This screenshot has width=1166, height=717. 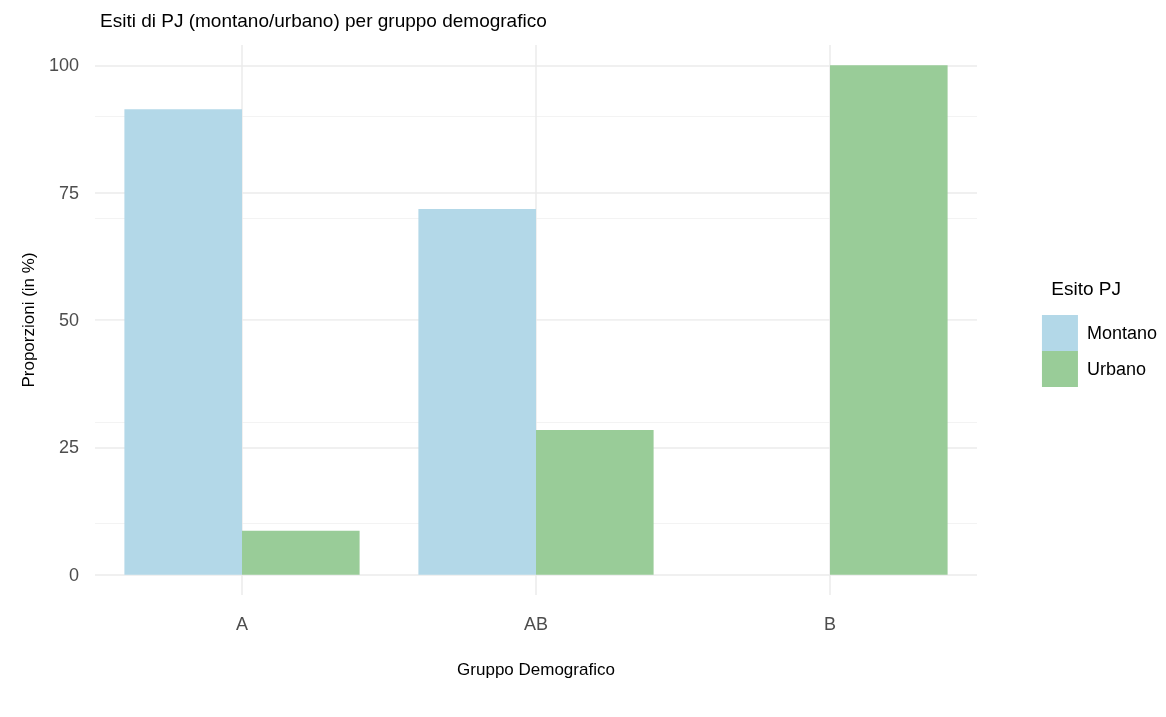 I want to click on y-axis-title: Proporzioni (in %), so click(x=28, y=320).